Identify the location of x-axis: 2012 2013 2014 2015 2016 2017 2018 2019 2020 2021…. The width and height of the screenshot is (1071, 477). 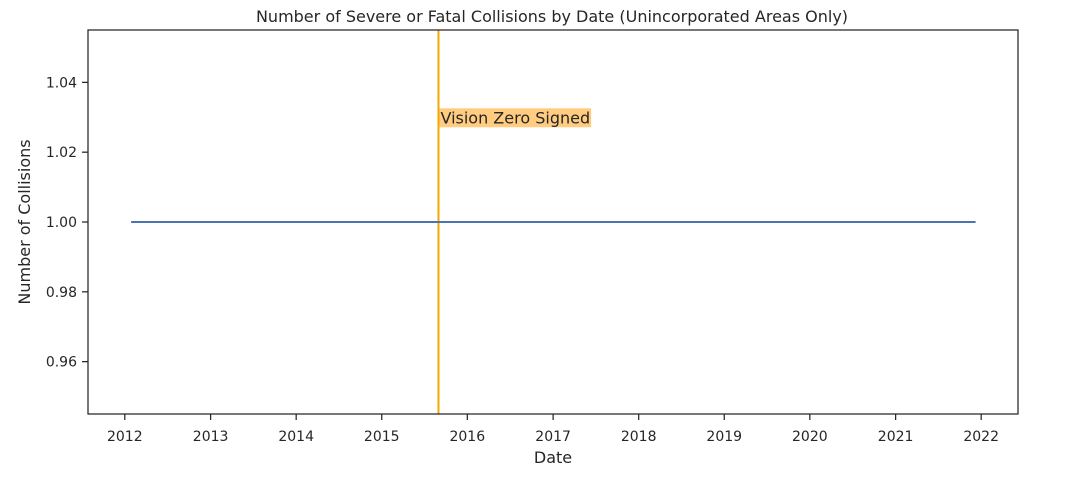
(553, 429).